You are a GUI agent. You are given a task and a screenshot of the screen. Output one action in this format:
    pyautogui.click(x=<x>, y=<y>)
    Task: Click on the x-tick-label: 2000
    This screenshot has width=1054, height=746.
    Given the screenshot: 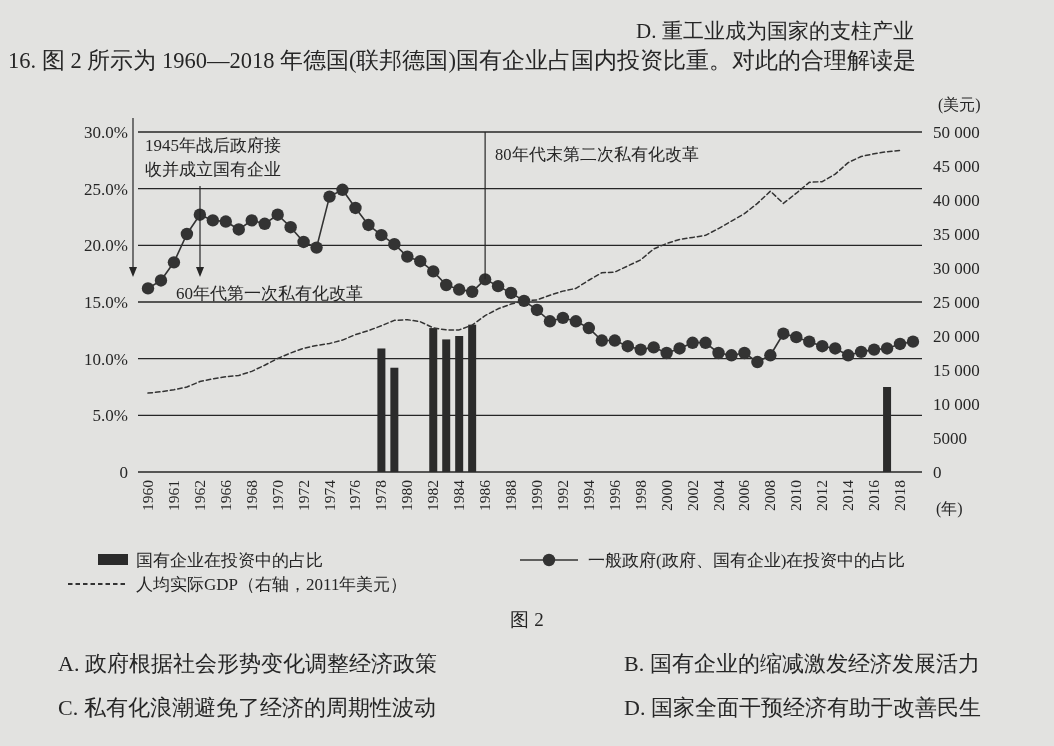 What is the action you would take?
    pyautogui.click(x=666, y=495)
    